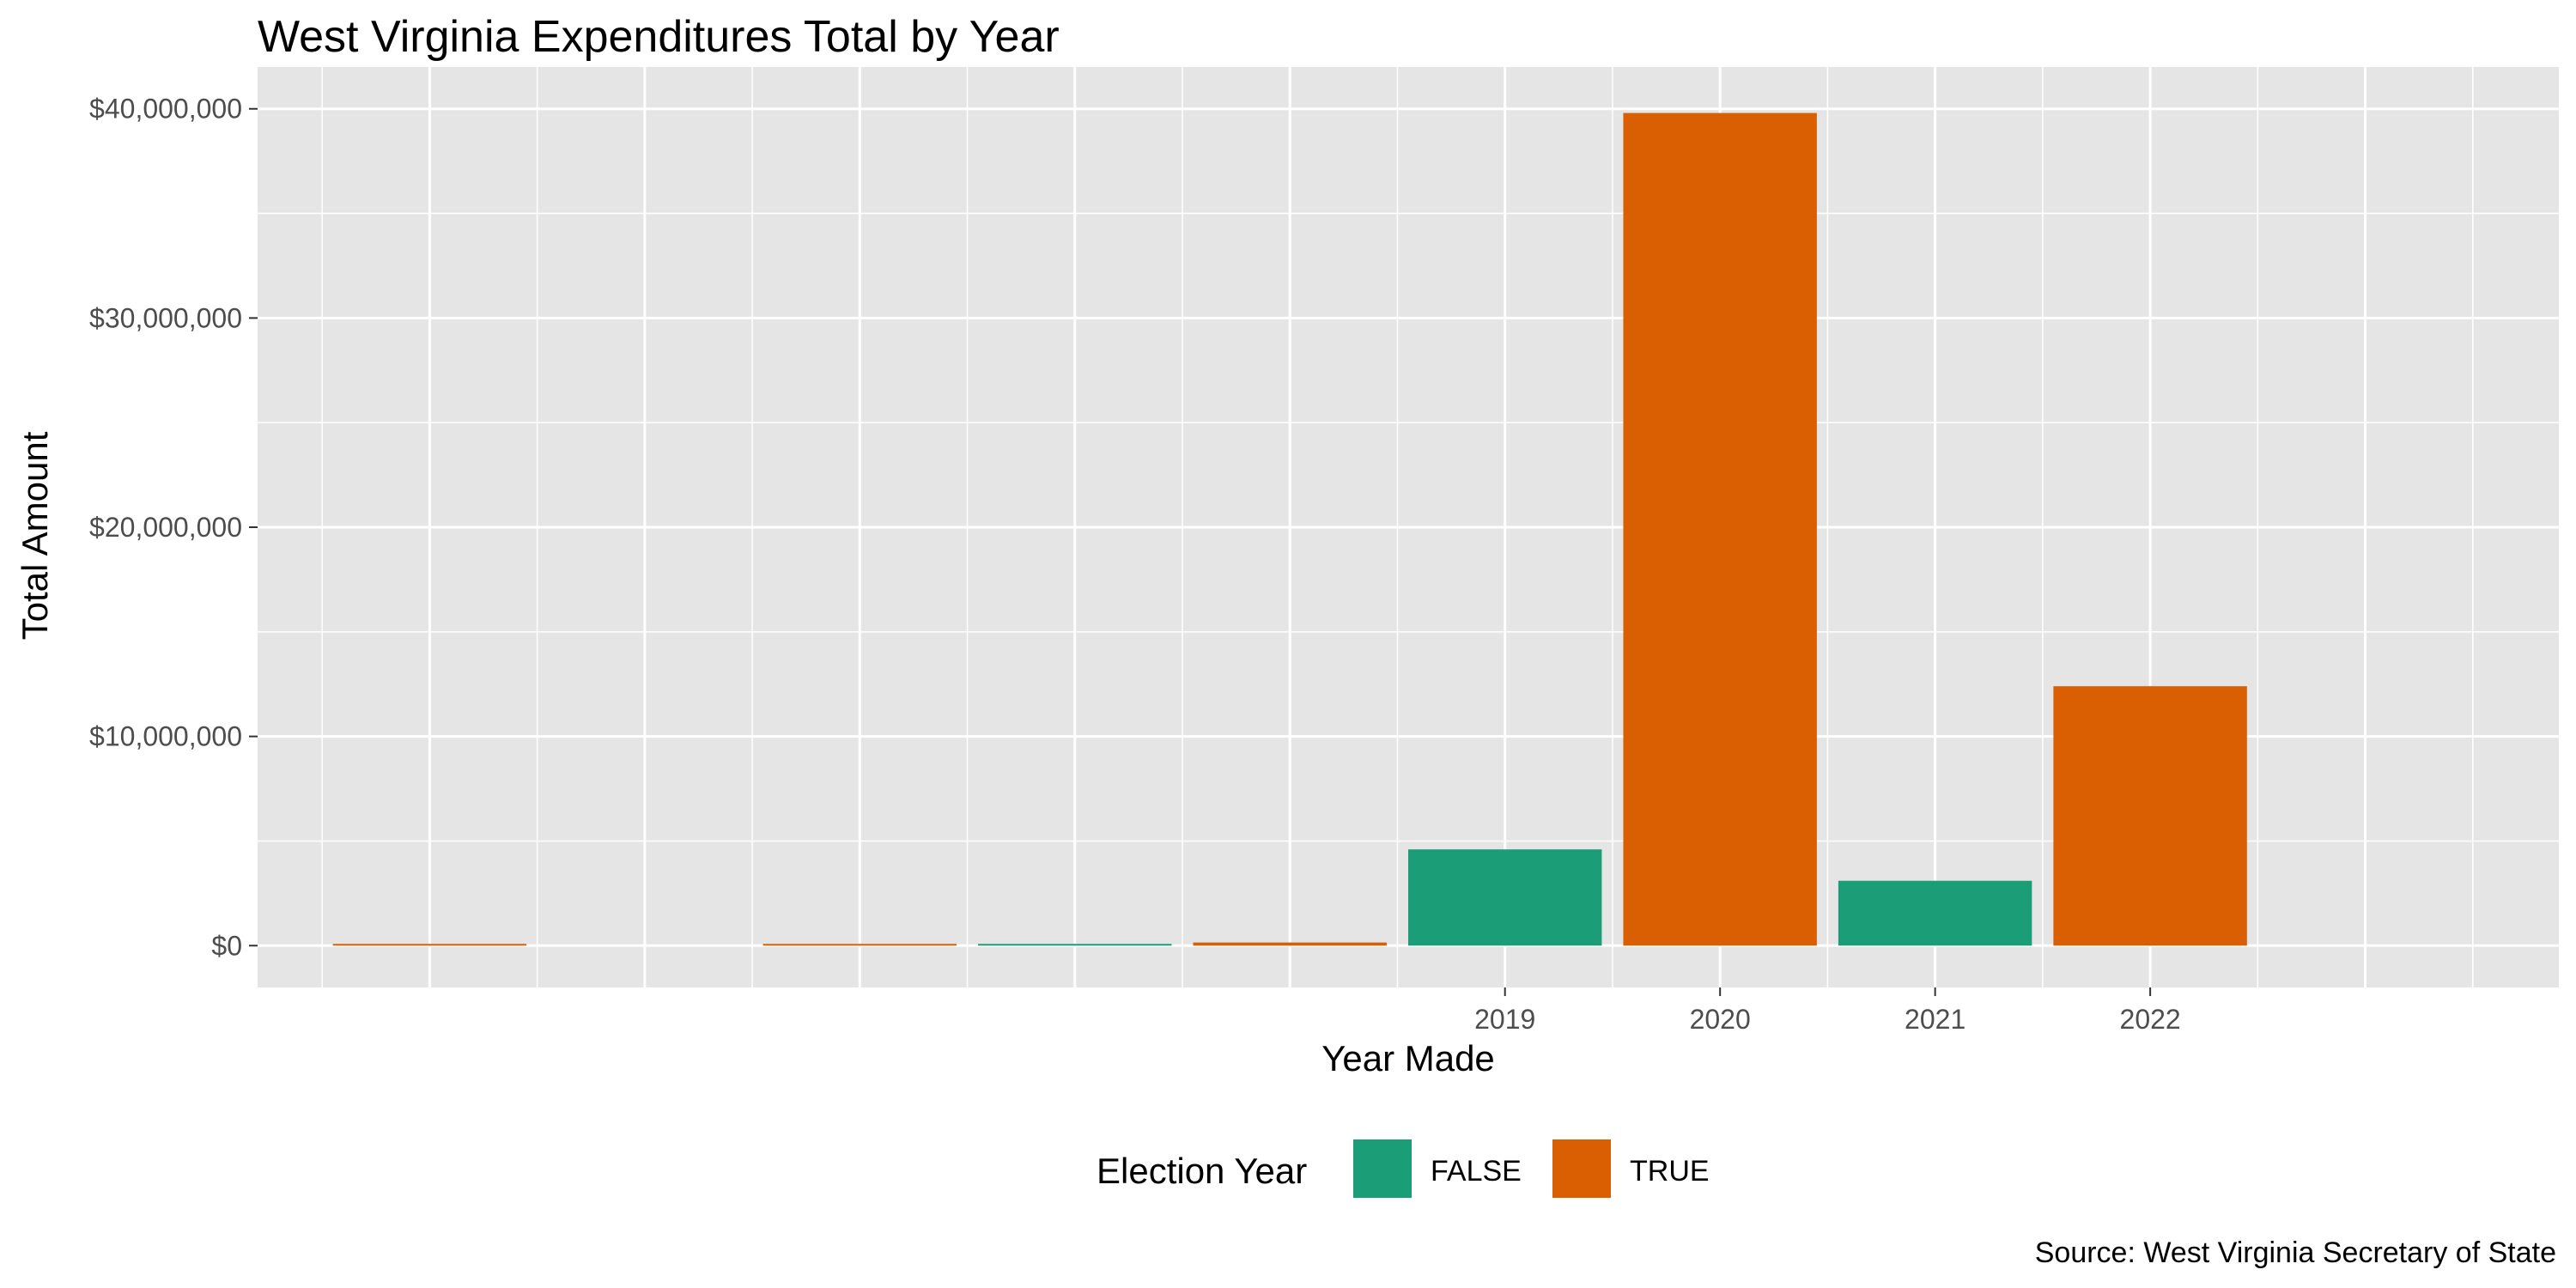 The width and height of the screenshot is (2576, 1288). Describe the element at coordinates (1075, 945) in the screenshot. I see `bar-2017` at that location.